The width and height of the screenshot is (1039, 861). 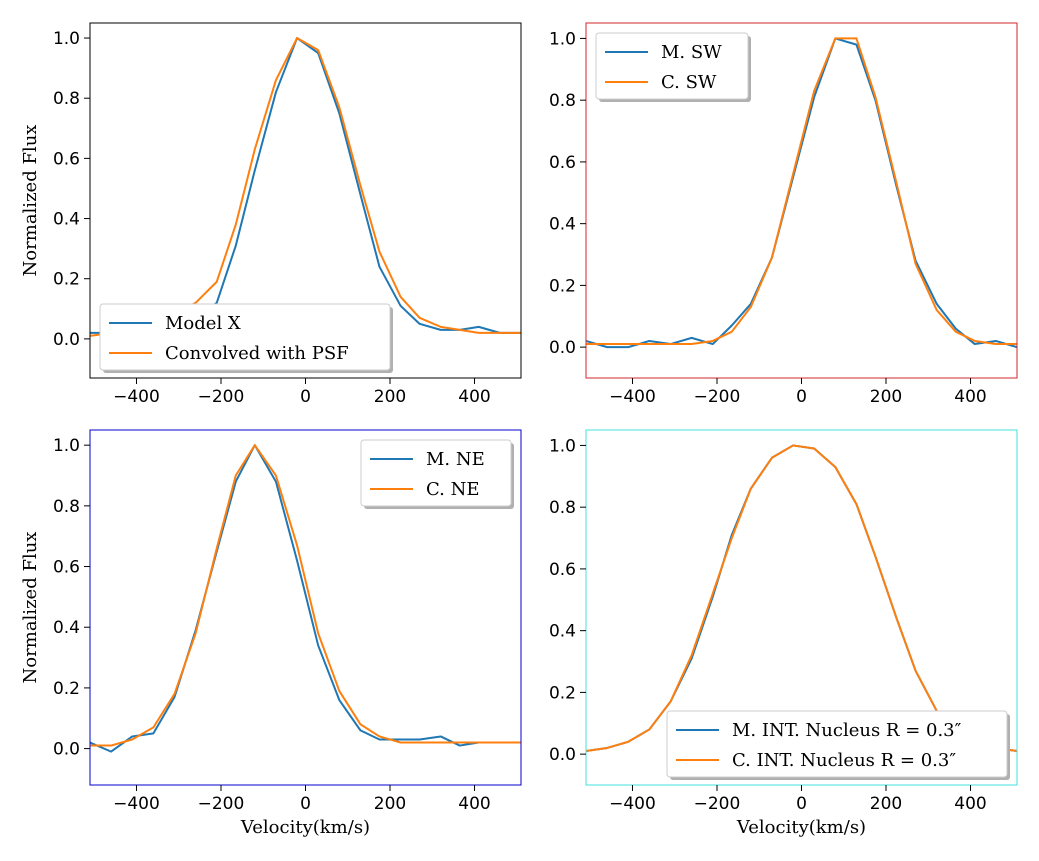 What do you see at coordinates (691, 52) in the screenshot?
I see `legend-label: M. SW` at bounding box center [691, 52].